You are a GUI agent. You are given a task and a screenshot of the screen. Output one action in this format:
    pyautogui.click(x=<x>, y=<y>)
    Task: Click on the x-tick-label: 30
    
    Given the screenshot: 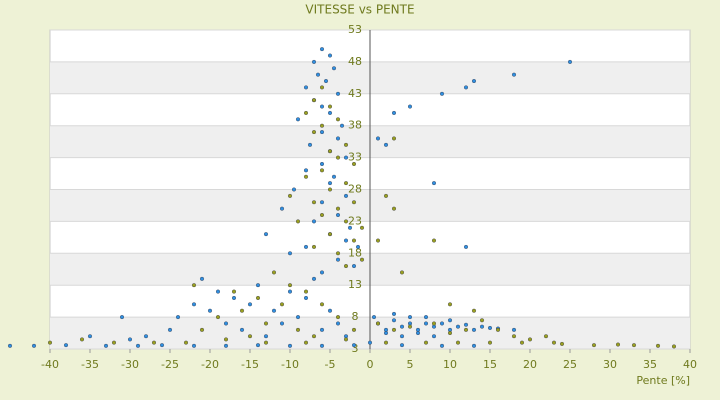 What is the action you would take?
    pyautogui.click(x=610, y=364)
    